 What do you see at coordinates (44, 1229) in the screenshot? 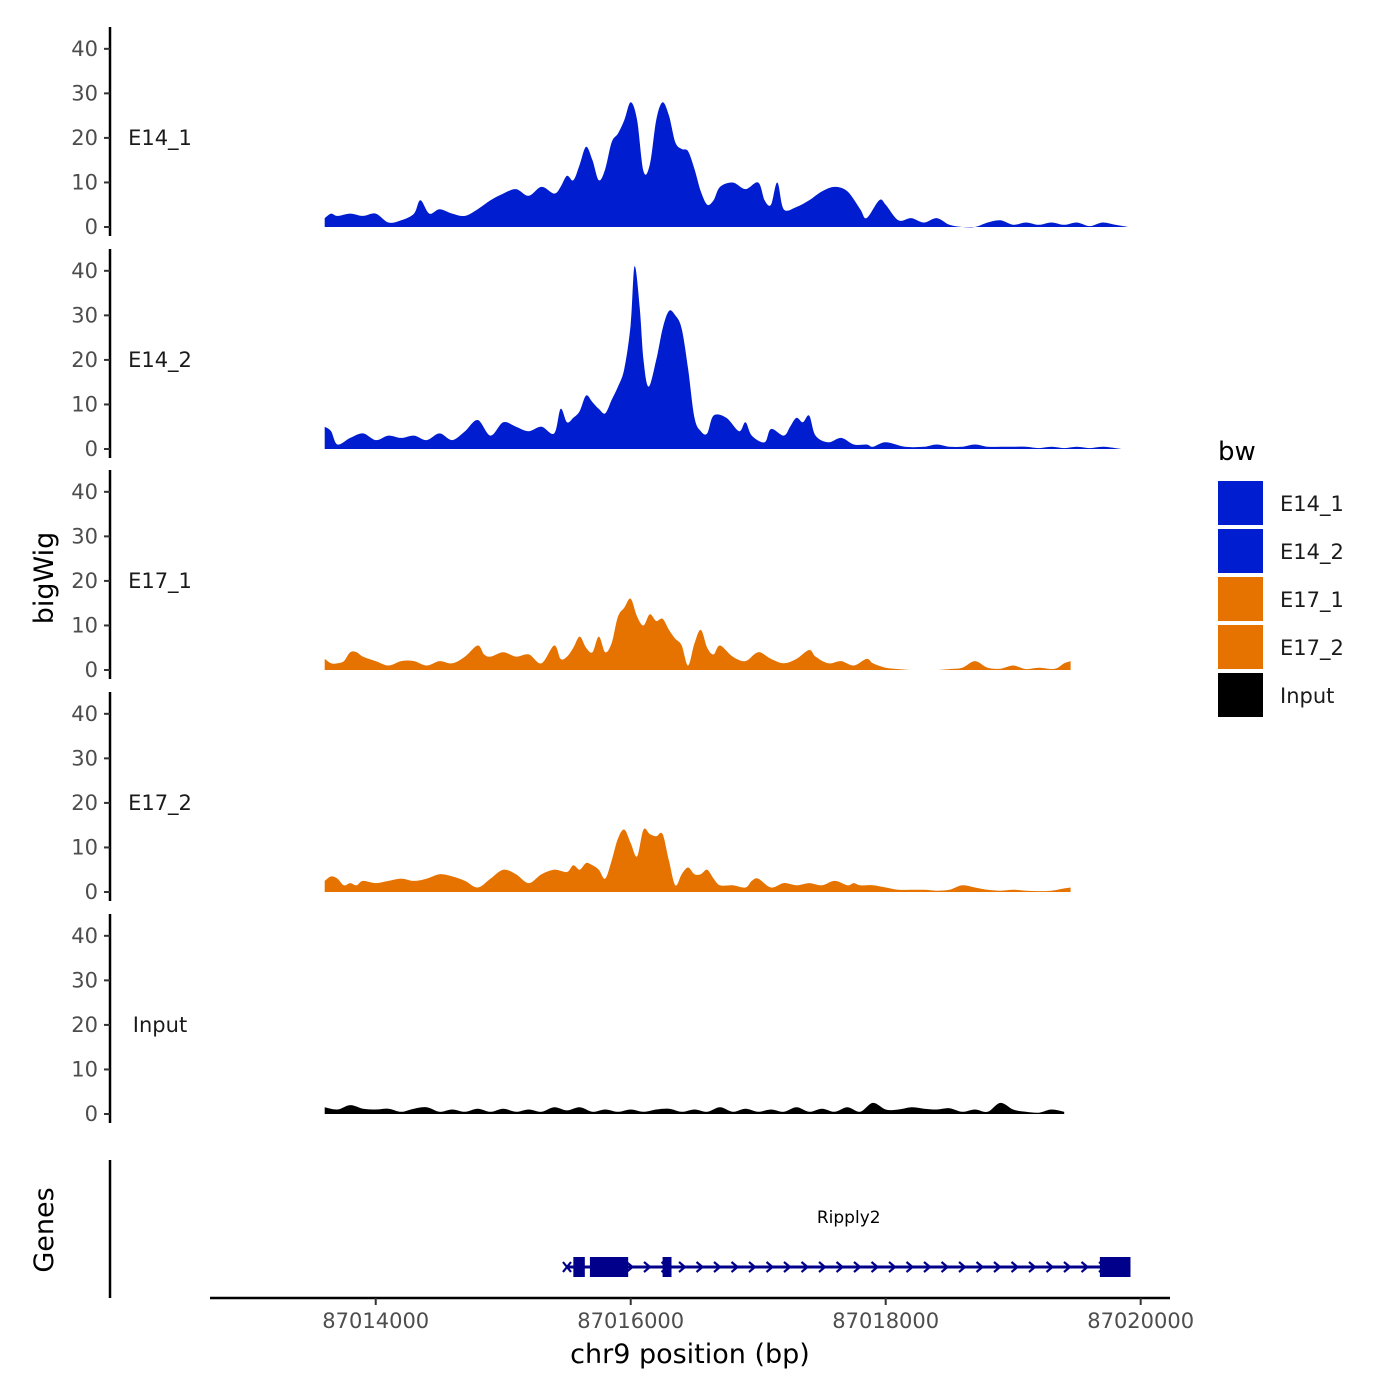
I see `gene-track-title: Genes` at bounding box center [44, 1229].